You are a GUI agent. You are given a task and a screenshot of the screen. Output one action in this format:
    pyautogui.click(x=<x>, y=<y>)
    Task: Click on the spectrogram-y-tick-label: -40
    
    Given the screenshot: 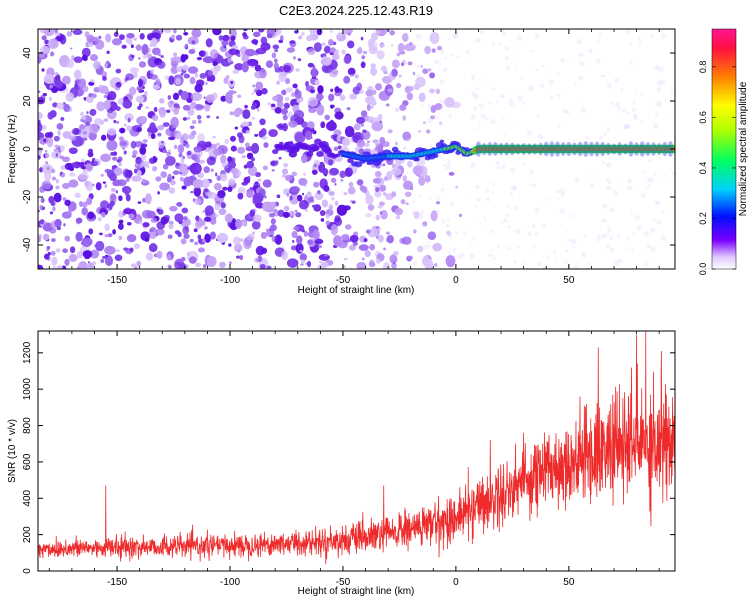 What is the action you would take?
    pyautogui.click(x=27, y=244)
    